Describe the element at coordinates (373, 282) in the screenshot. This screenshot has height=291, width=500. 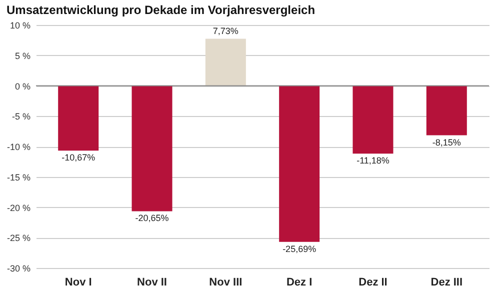
I see `x-tick-label: Dez II` at that location.